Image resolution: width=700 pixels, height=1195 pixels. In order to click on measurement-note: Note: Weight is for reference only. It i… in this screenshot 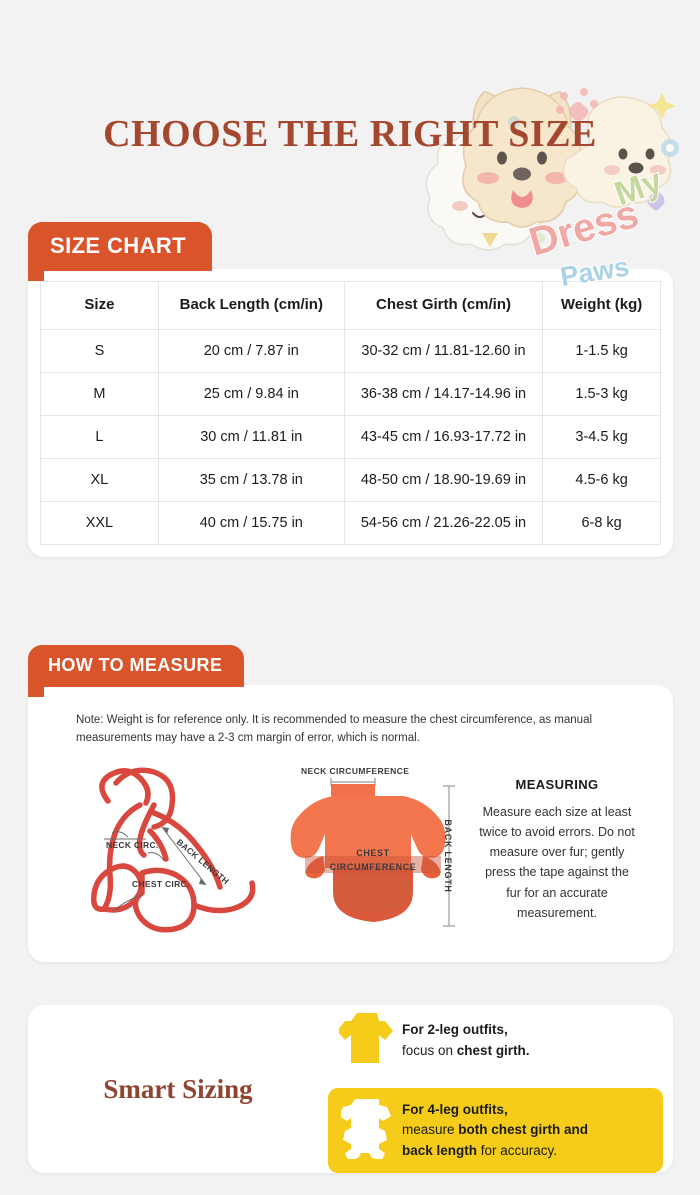, I will do `click(334, 729)`.